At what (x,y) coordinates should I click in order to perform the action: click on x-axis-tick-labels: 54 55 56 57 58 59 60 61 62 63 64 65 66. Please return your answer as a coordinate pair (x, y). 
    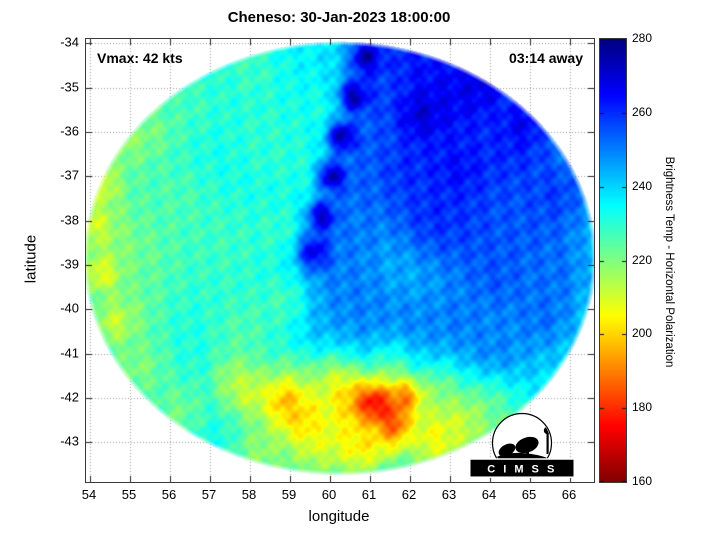
    Looking at the image, I should click on (337, 495).